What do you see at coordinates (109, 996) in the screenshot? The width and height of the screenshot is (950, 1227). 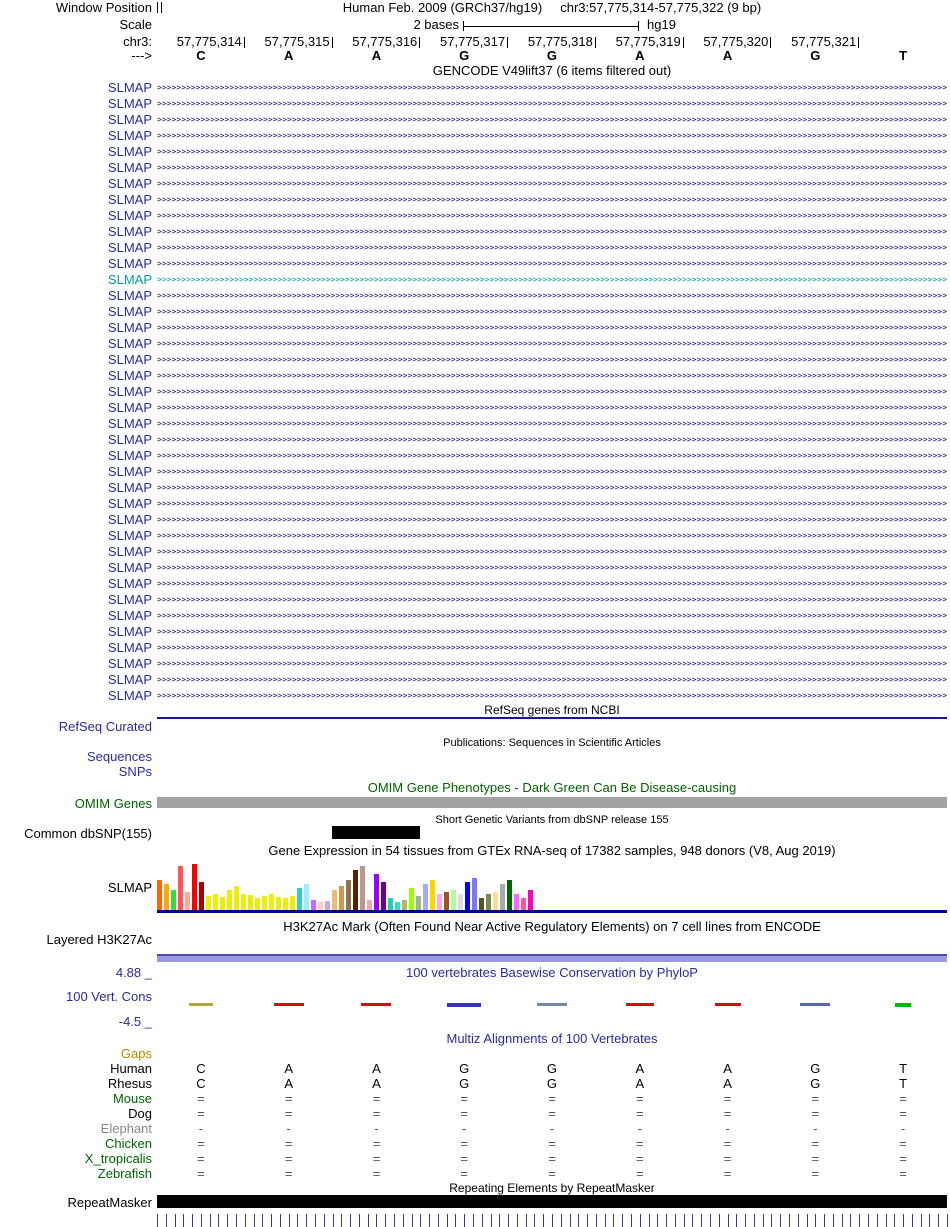 I see `phylop-track-label: 100 Vert. Cons` at bounding box center [109, 996].